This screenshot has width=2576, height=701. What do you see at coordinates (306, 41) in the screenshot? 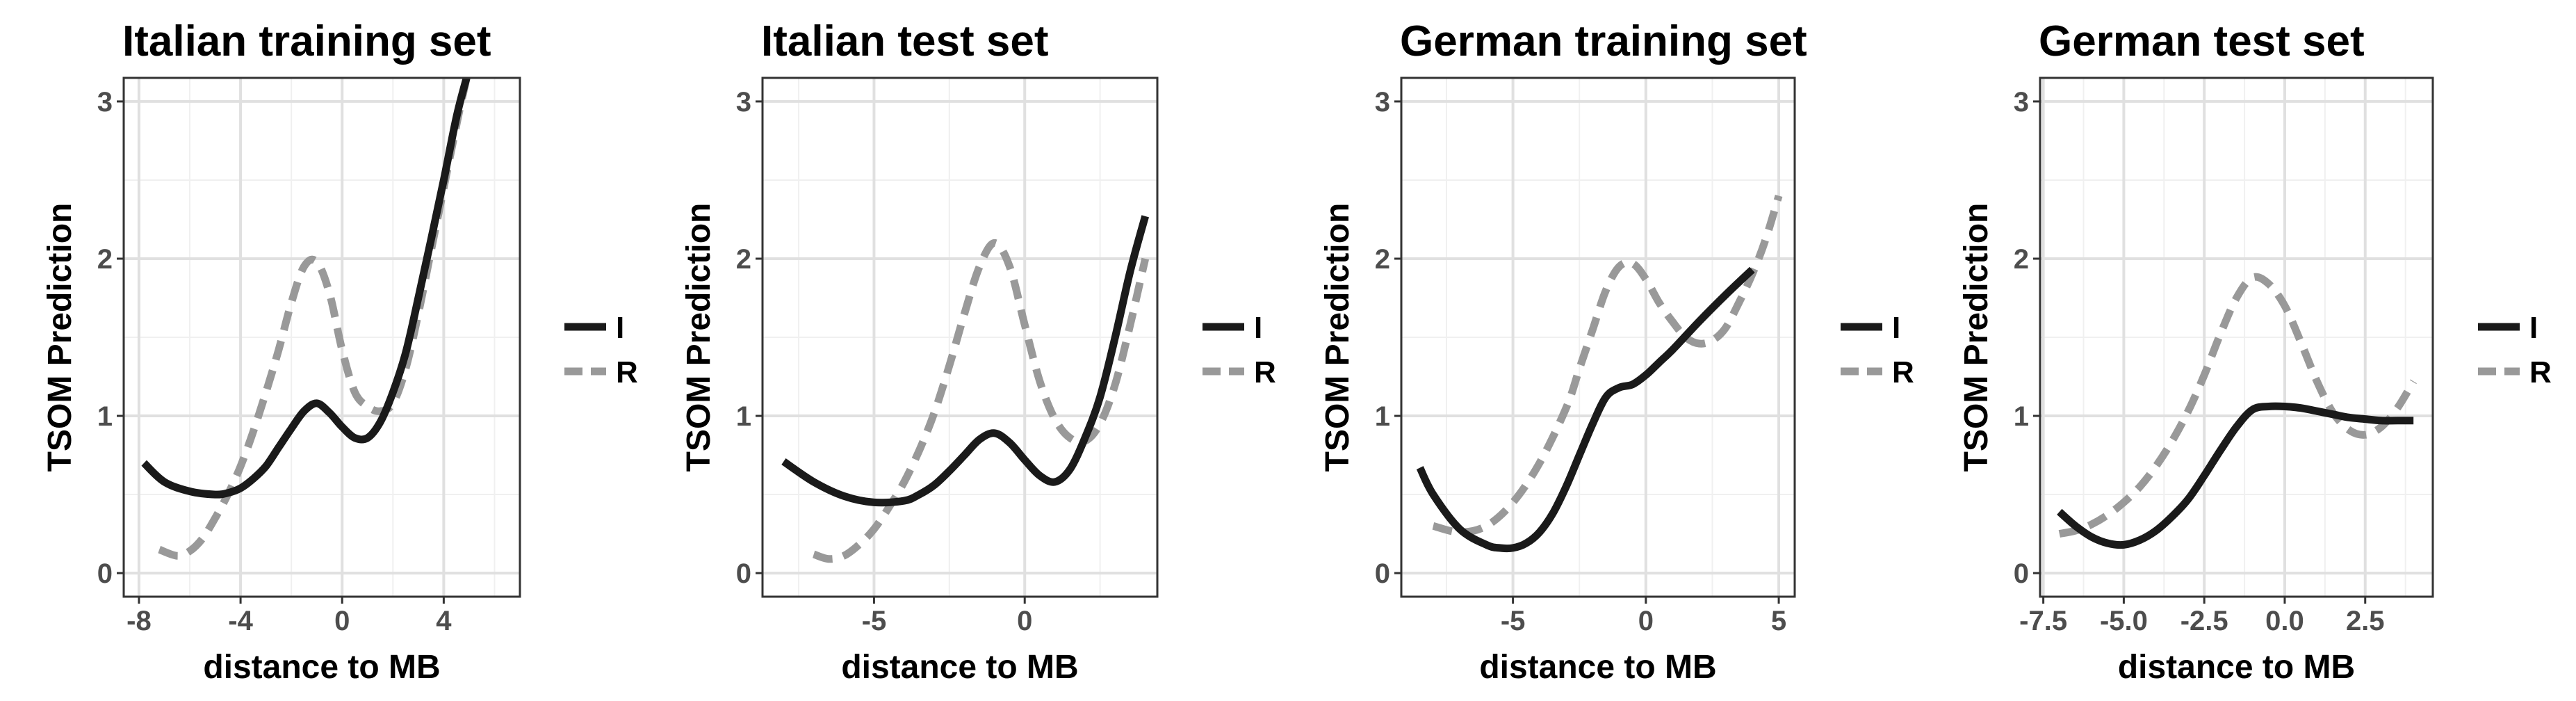
I see `chart-title: Italian training set` at bounding box center [306, 41].